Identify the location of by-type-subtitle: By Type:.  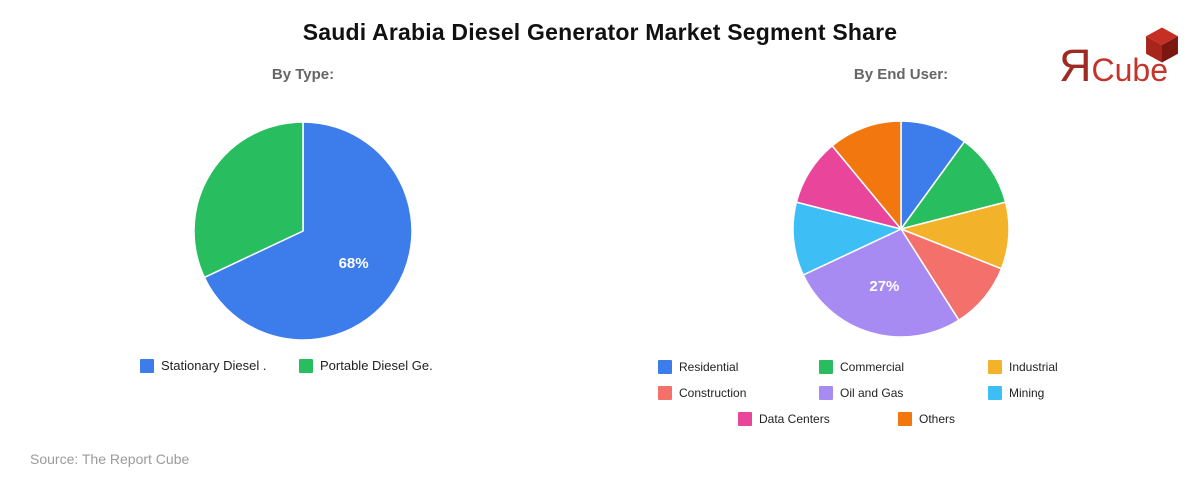
(303, 74).